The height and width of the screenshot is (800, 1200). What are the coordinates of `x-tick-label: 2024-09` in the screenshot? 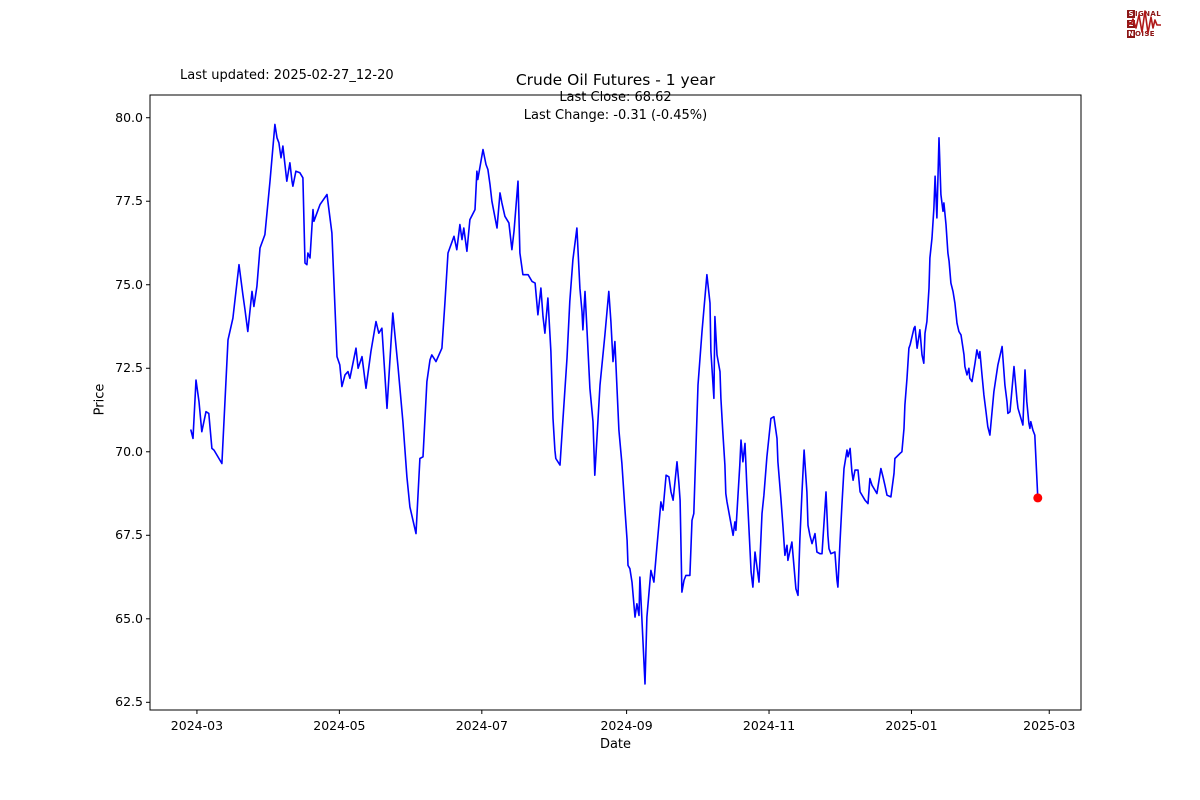 It's located at (626, 725).